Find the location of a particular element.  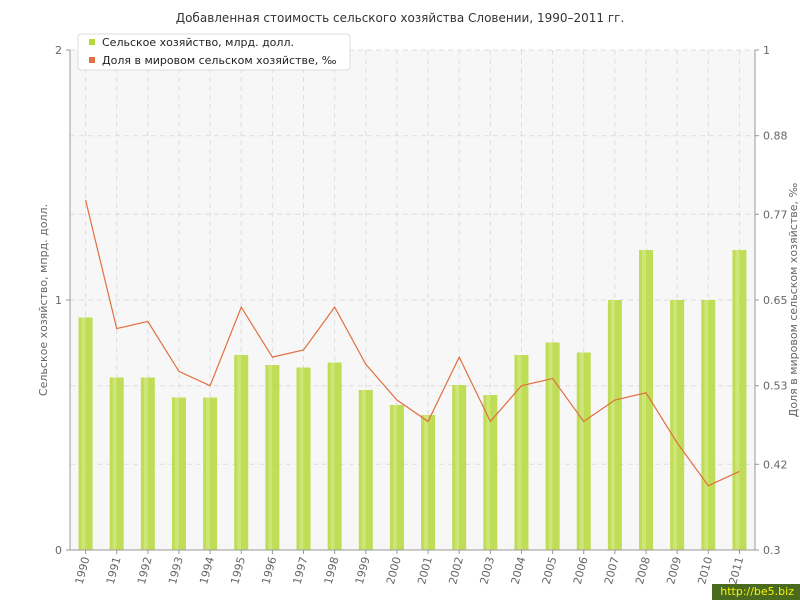

tick-label-right: 0.77 is located at coordinates (775, 214).